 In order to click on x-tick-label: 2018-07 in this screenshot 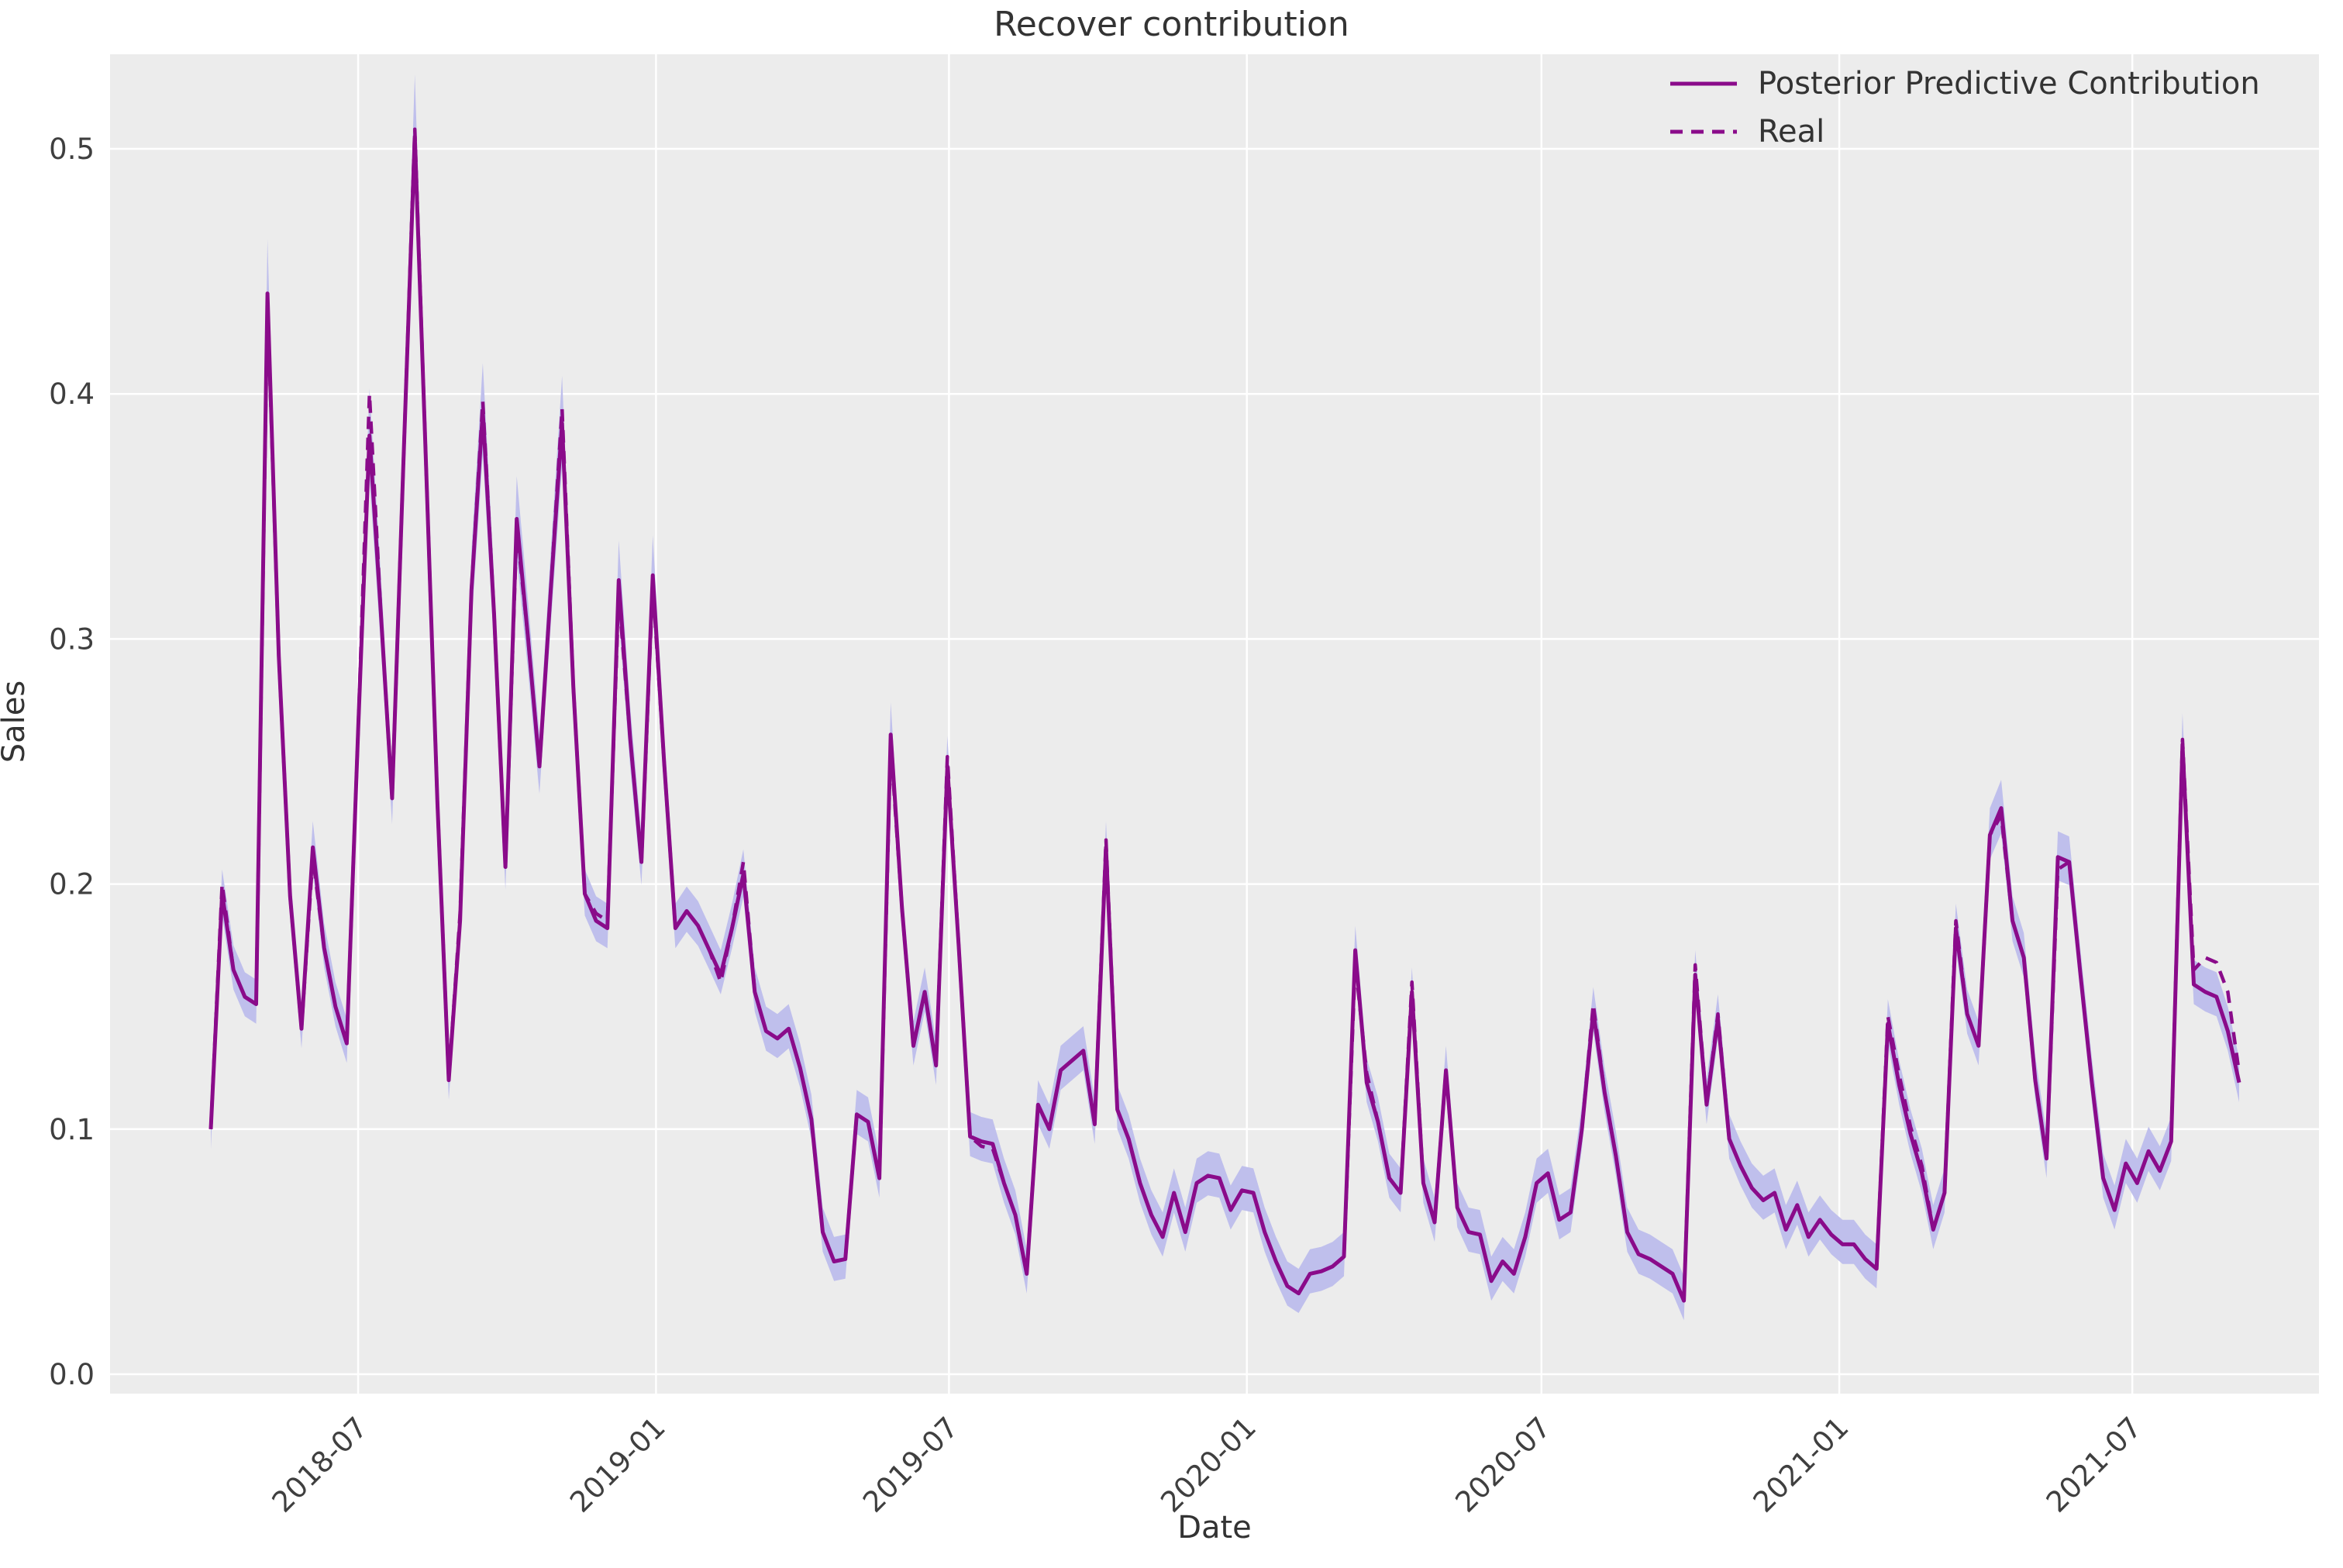, I will do `click(320, 1465)`.